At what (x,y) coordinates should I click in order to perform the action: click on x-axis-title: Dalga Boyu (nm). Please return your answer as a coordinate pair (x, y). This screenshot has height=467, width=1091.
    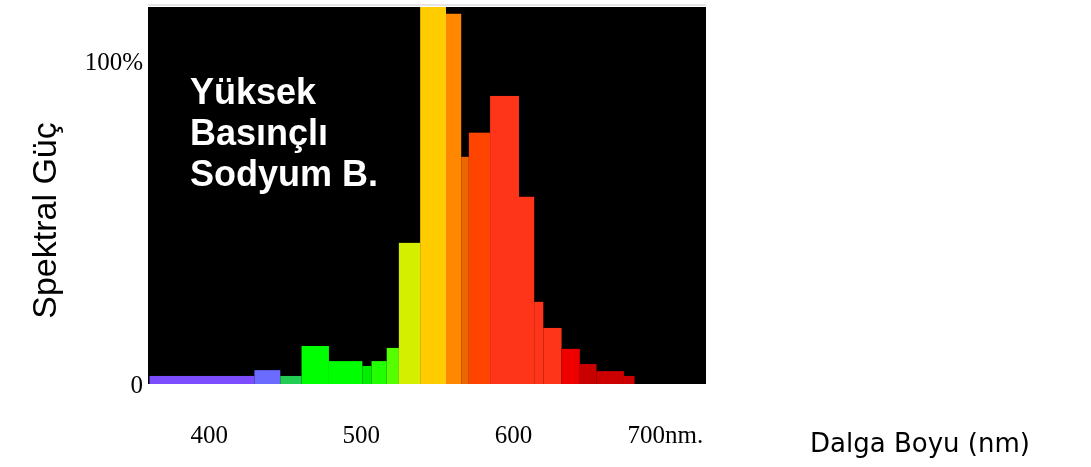
    Looking at the image, I should click on (920, 443).